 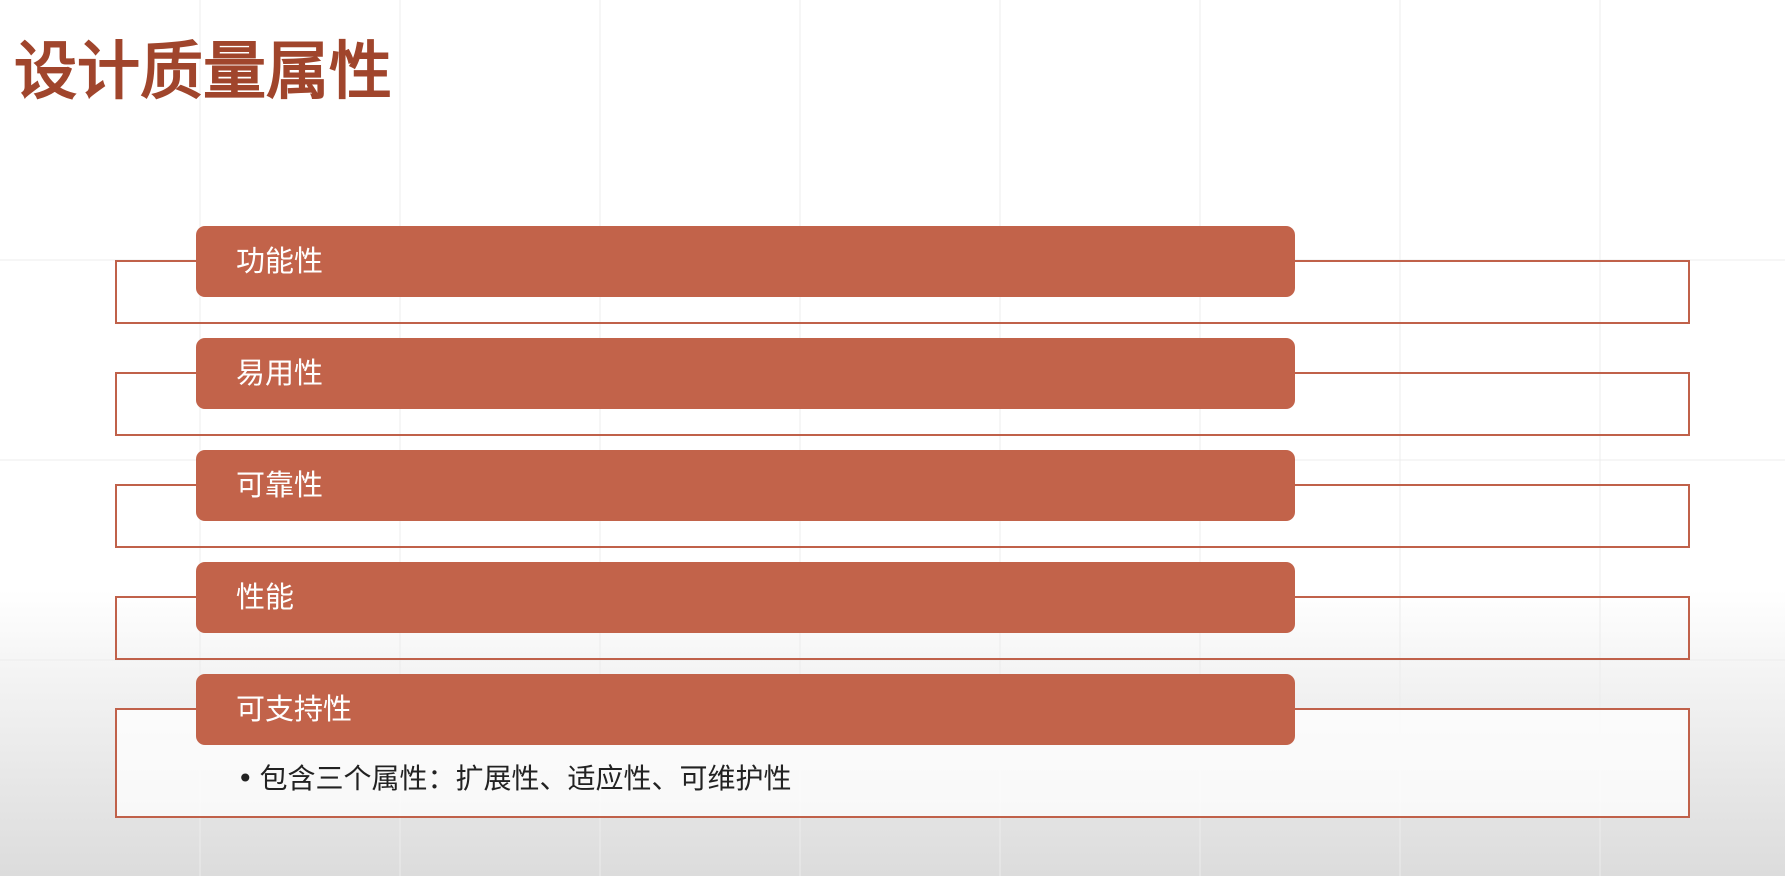 I want to click on bullet-text: 包含三个属性：扩展性、适应性、可维护性, so click(x=525, y=778).